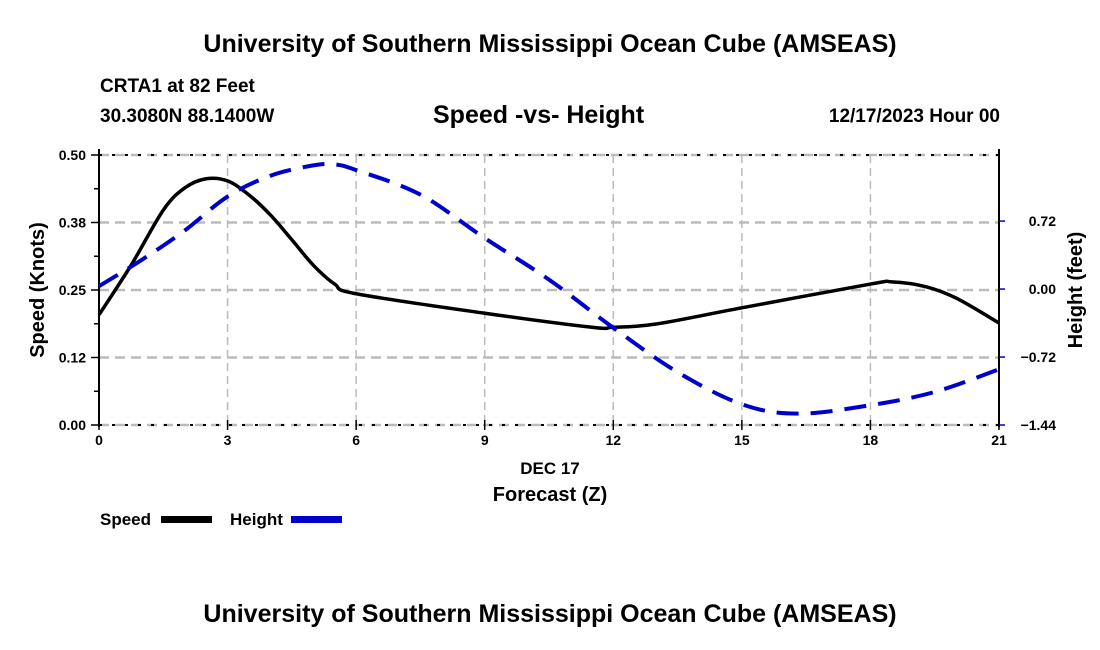 This screenshot has width=1100, height=650. What do you see at coordinates (1039, 357) in the screenshot?
I see `y2-tick-label: −0.72` at bounding box center [1039, 357].